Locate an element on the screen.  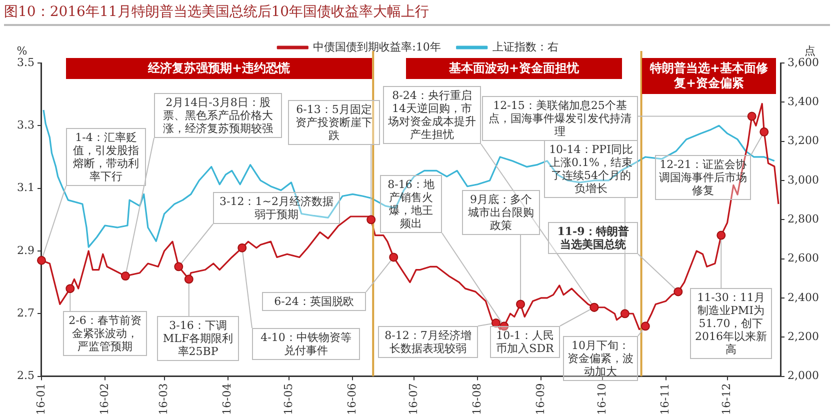
annotation: 经济复苏强预期+违约恐慌 is located at coordinates (219, 68).